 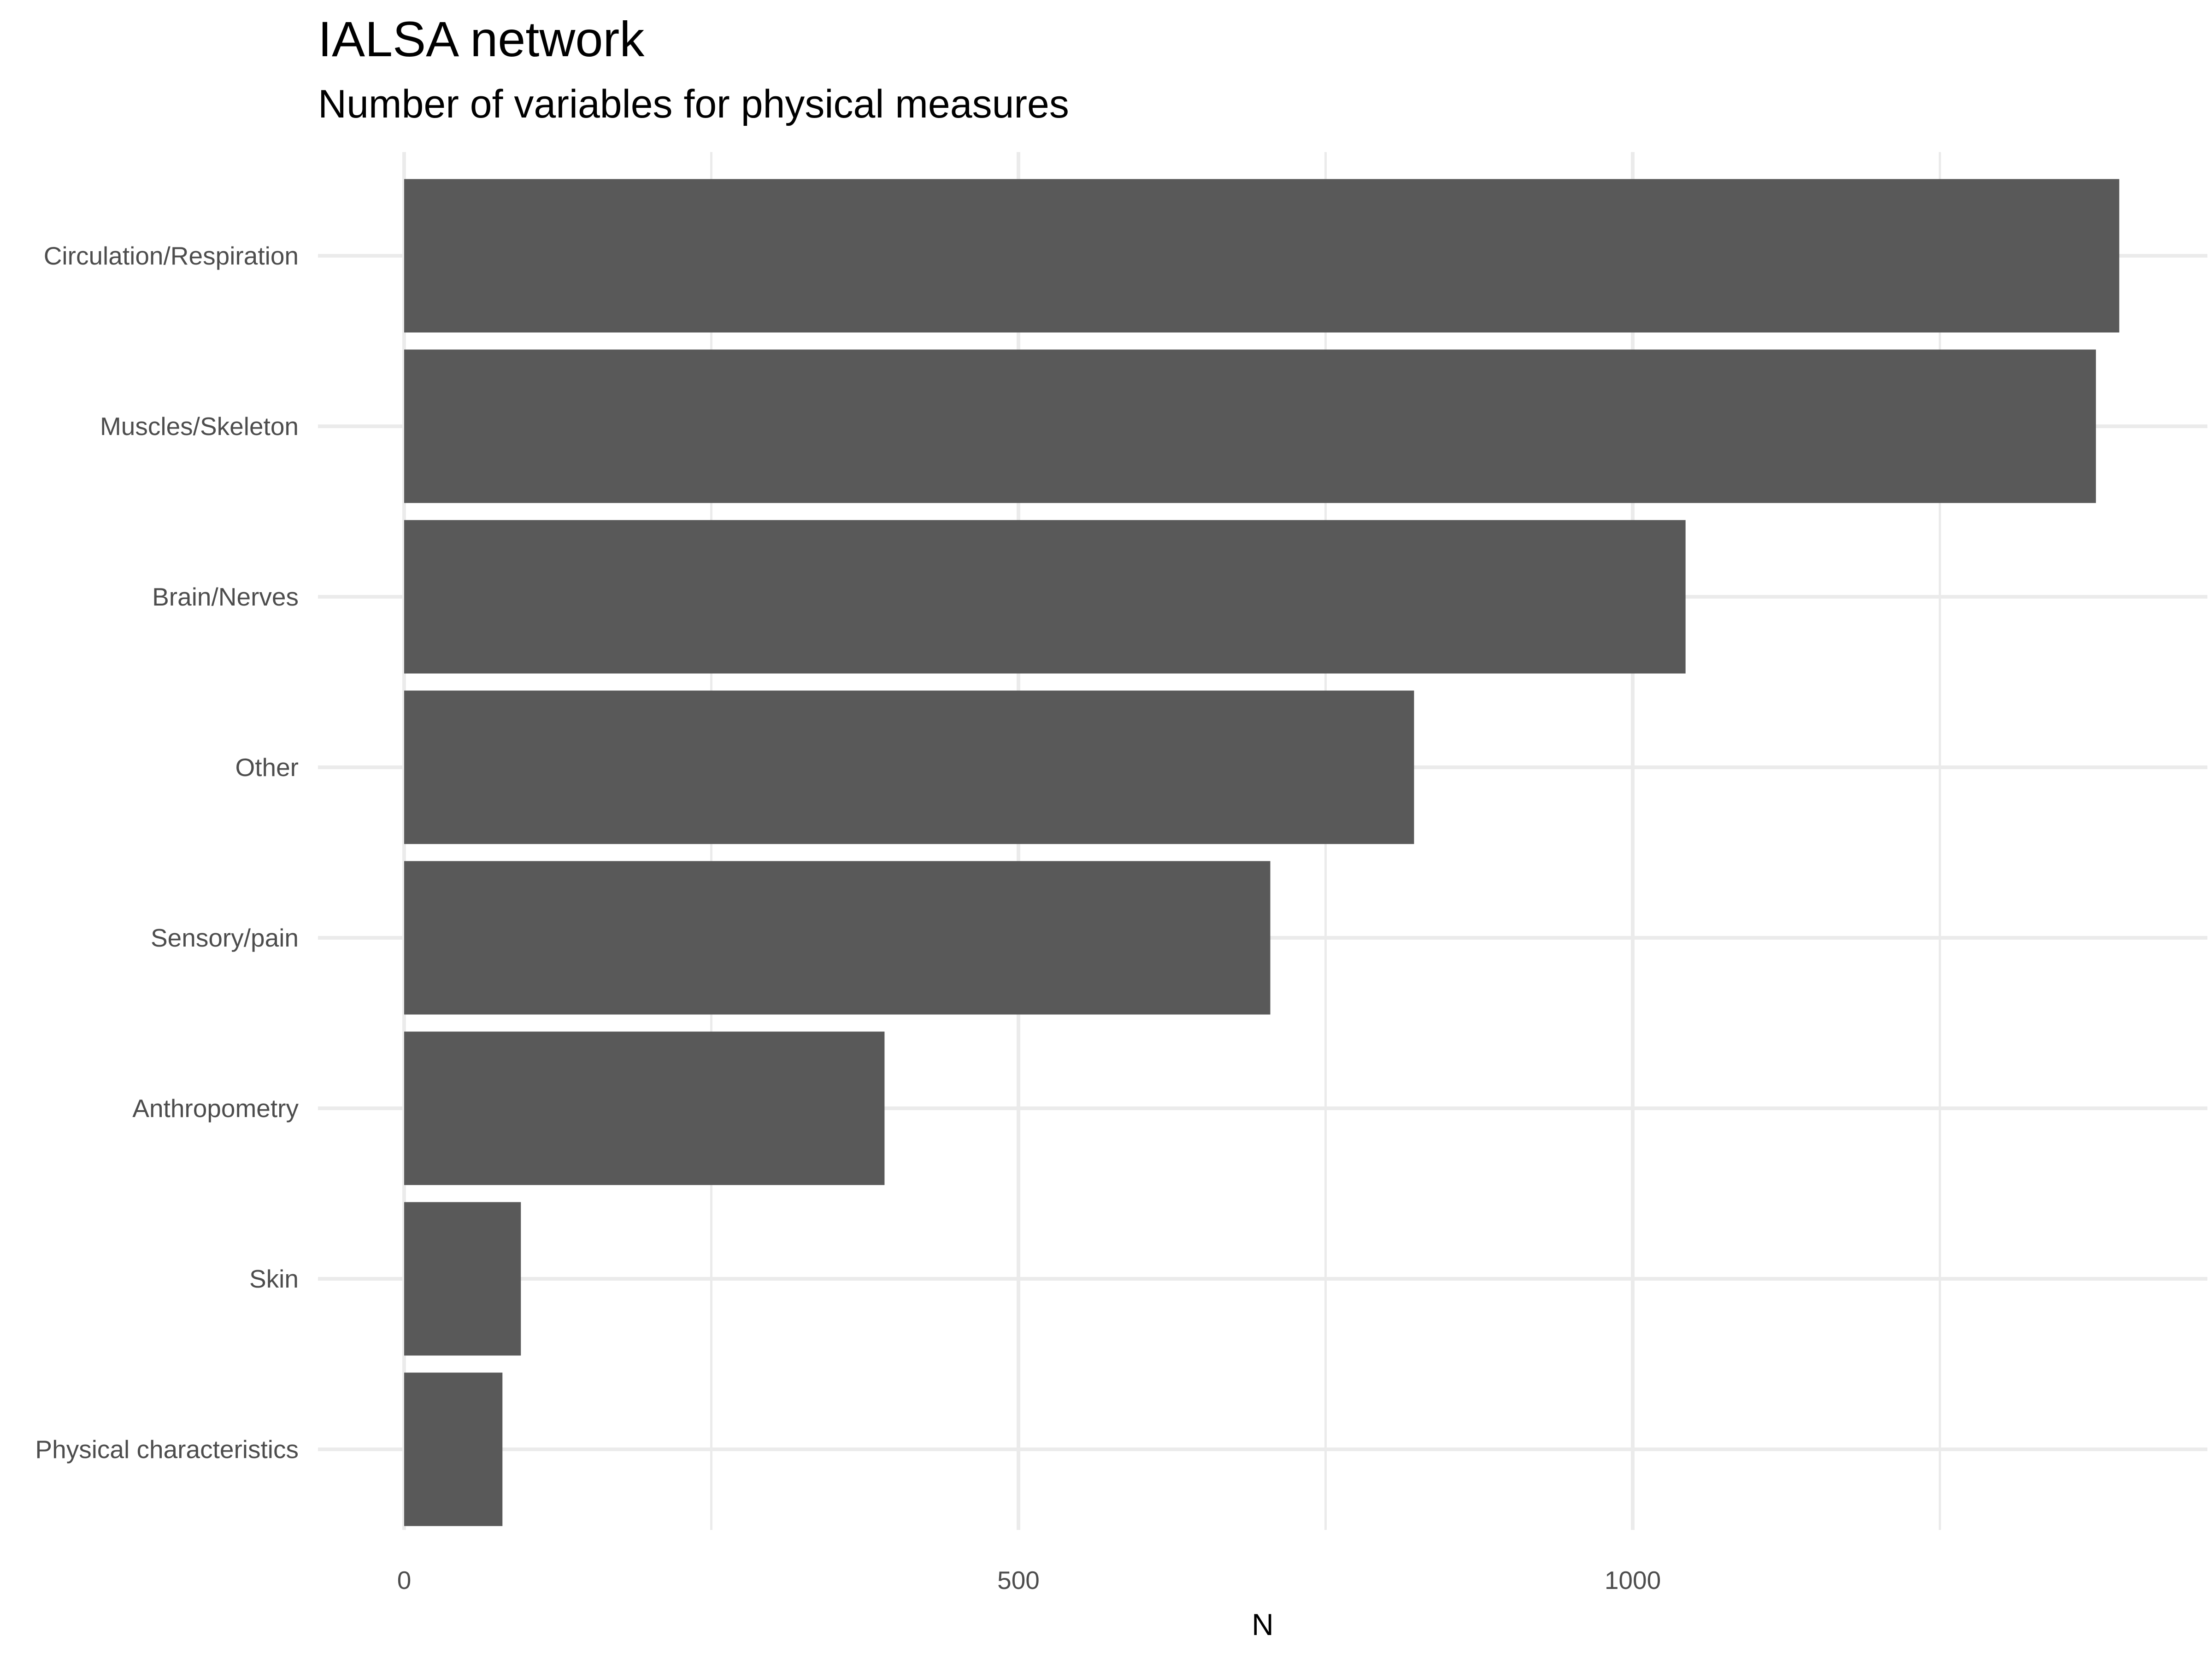 What do you see at coordinates (267, 767) in the screenshot?
I see `y-tick-label: Other` at bounding box center [267, 767].